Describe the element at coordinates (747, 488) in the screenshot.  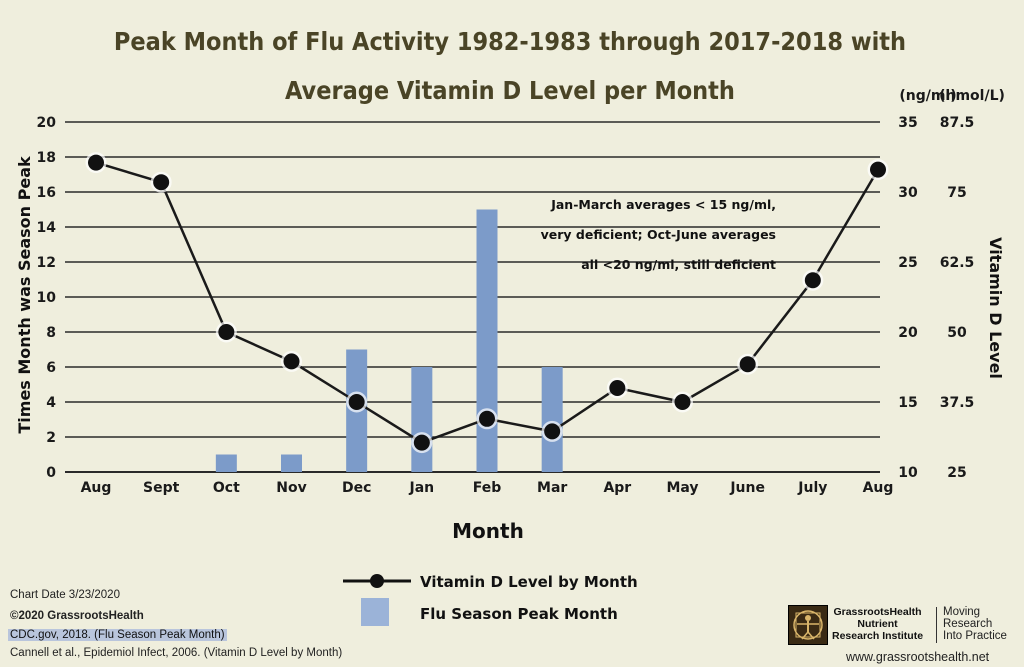
I see `x-tick-label: June` at that location.